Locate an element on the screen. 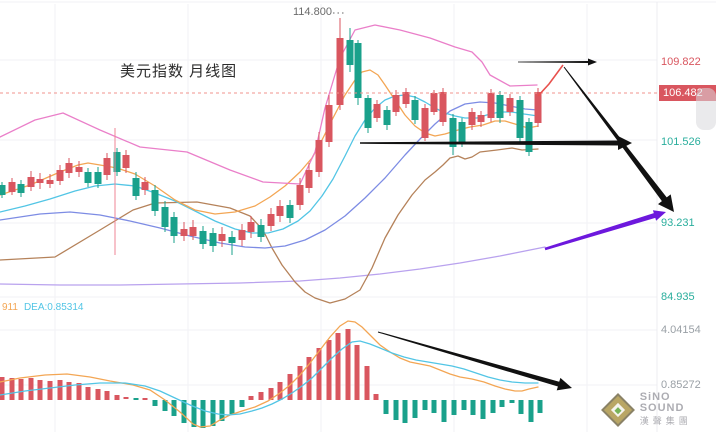  price-axis-label: 93.231 is located at coordinates (678, 223).